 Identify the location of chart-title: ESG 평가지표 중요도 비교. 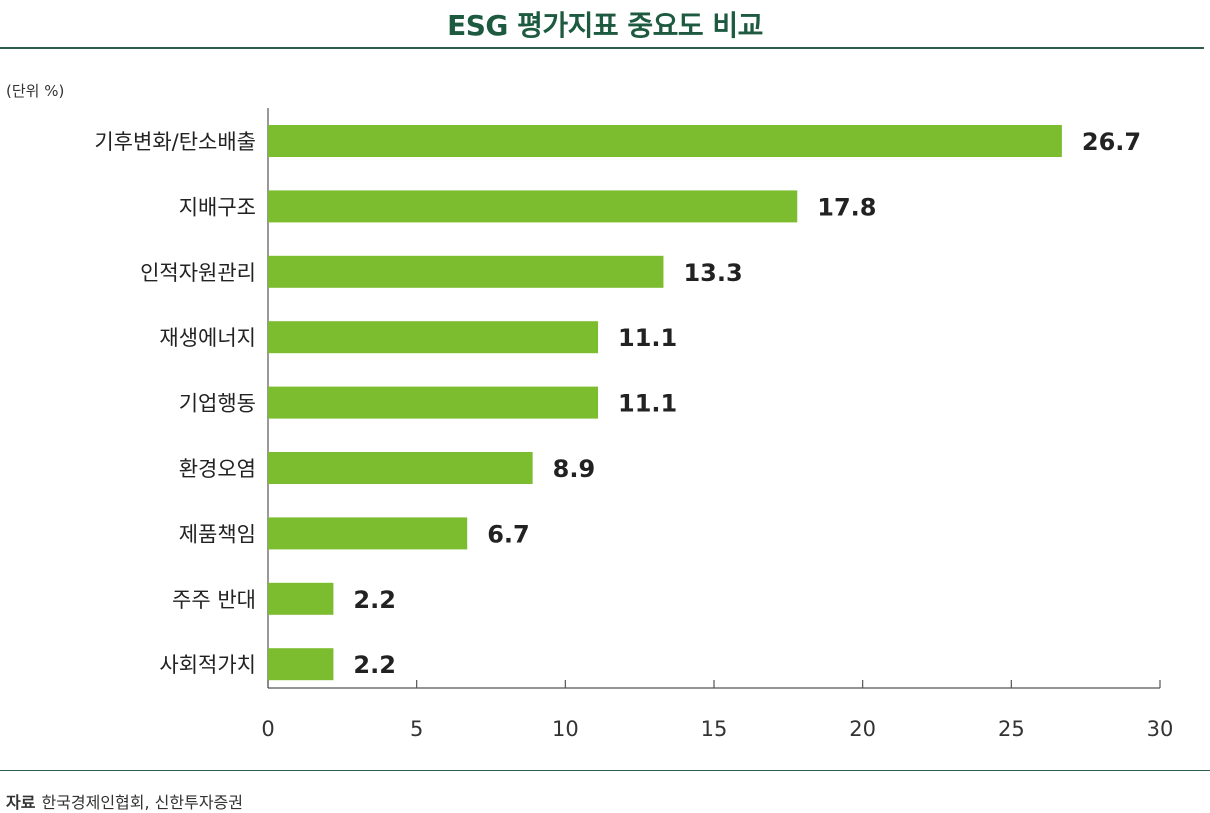
(605, 25).